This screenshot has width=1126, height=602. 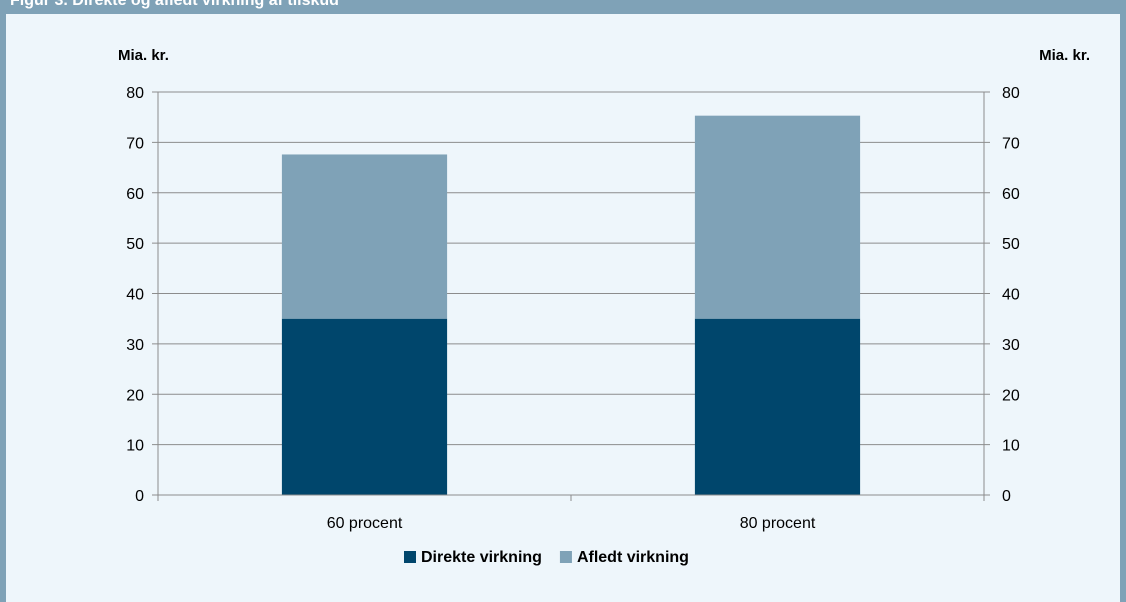 What do you see at coordinates (139, 496) in the screenshot?
I see `y-tick-label-left: 0` at bounding box center [139, 496].